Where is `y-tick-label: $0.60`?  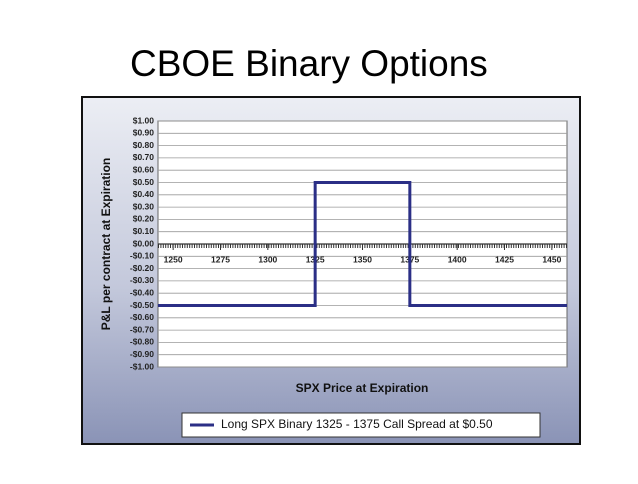 y-tick-label: $0.60 is located at coordinates (144, 169).